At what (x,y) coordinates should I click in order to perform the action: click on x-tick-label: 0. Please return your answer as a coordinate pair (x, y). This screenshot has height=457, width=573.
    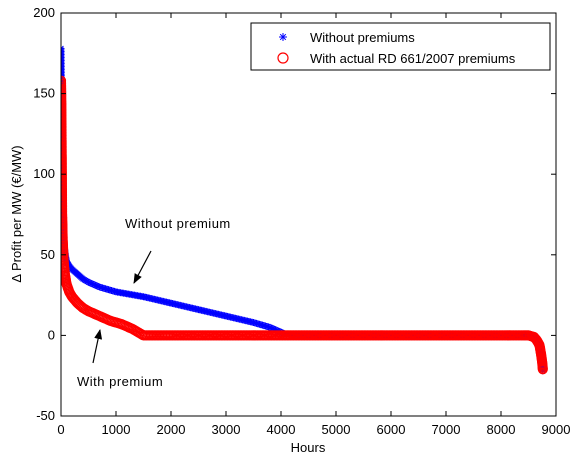
    Looking at the image, I should click on (60, 429).